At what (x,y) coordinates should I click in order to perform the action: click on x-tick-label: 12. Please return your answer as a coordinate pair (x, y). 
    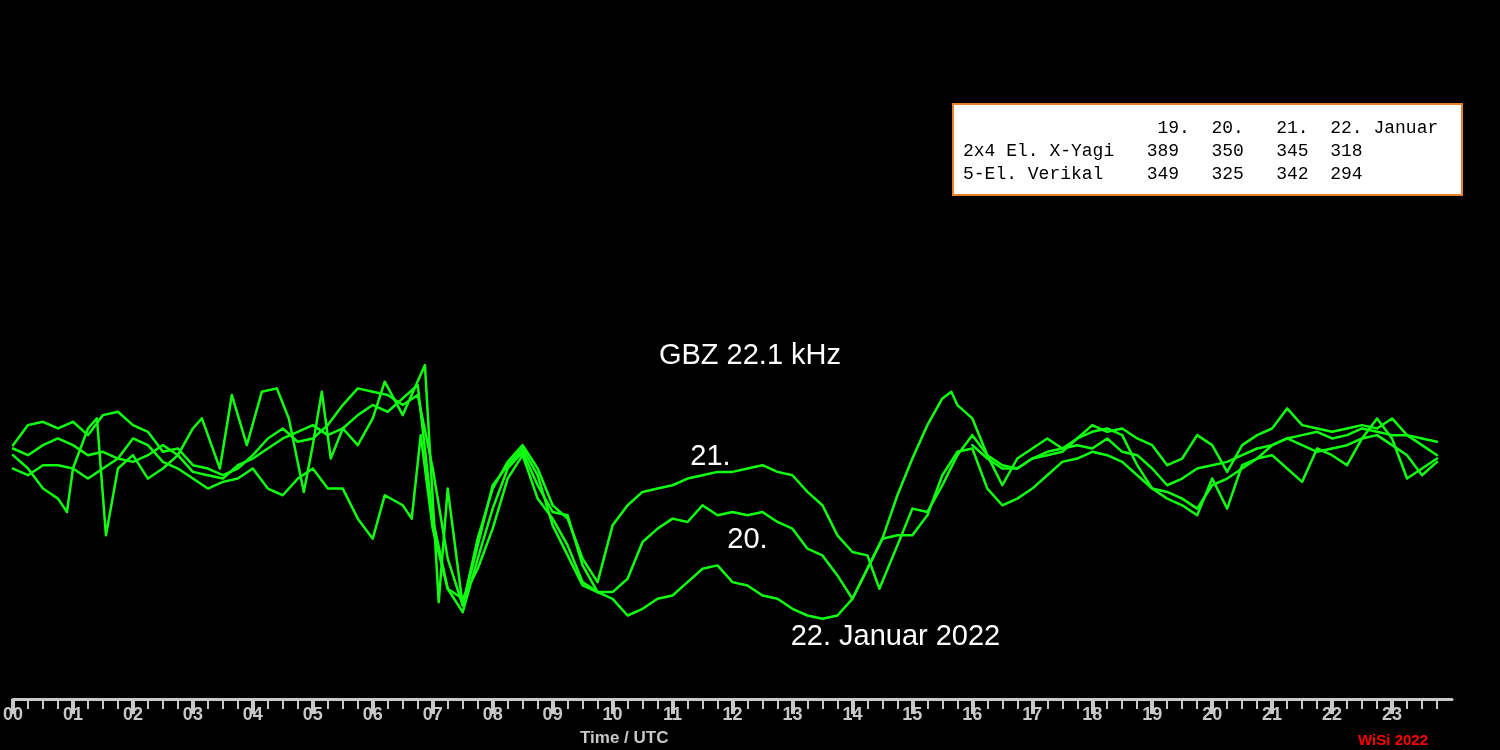
    Looking at the image, I should click on (732, 714).